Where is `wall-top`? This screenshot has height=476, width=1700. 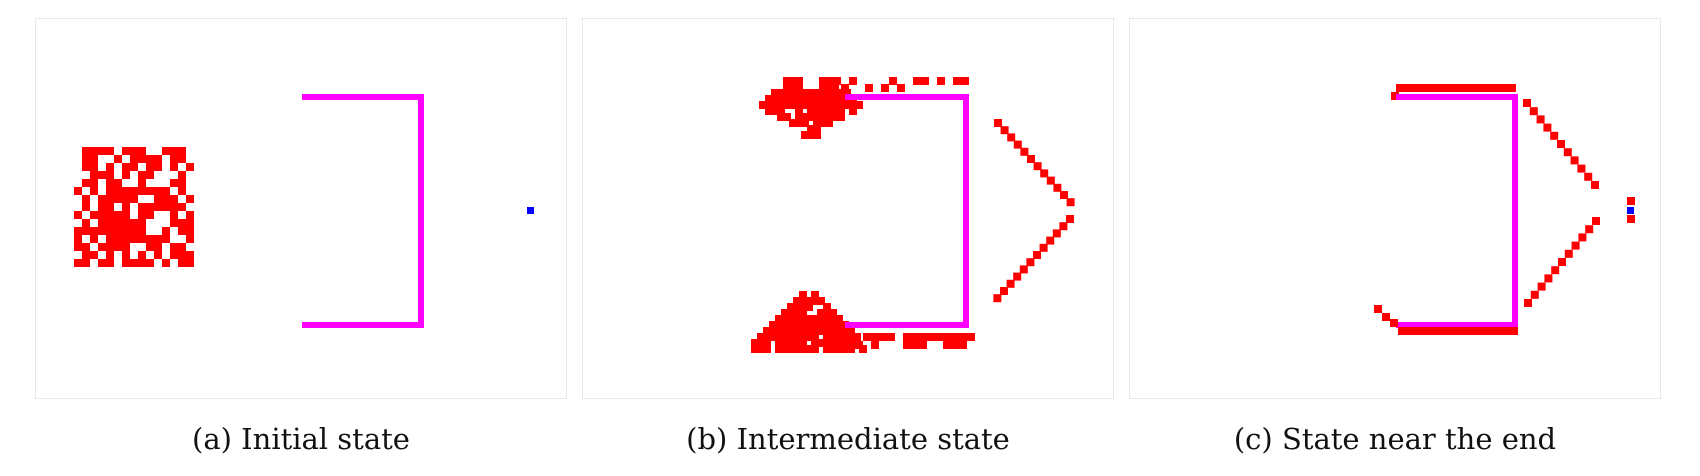 wall-top is located at coordinates (363, 97).